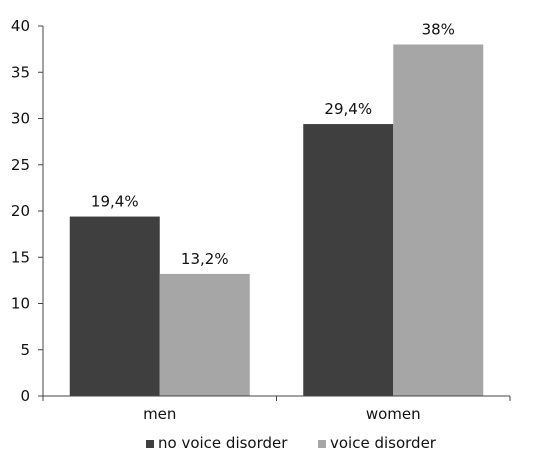  Describe the element at coordinates (20, 211) in the screenshot. I see `y-tick-label: 20` at that location.